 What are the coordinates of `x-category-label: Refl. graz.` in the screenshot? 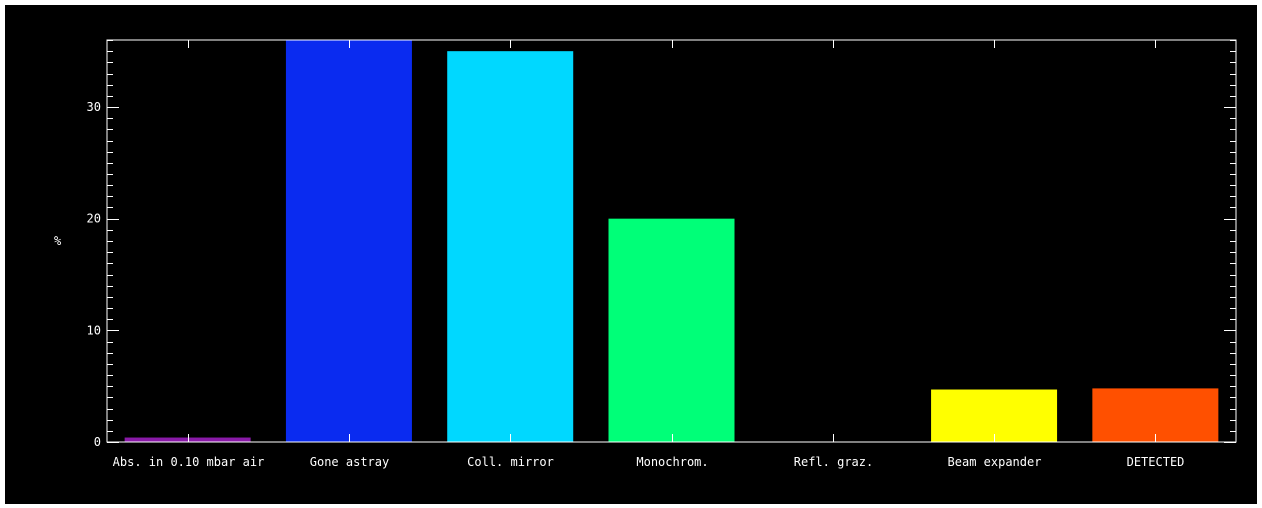 It's located at (833, 462).